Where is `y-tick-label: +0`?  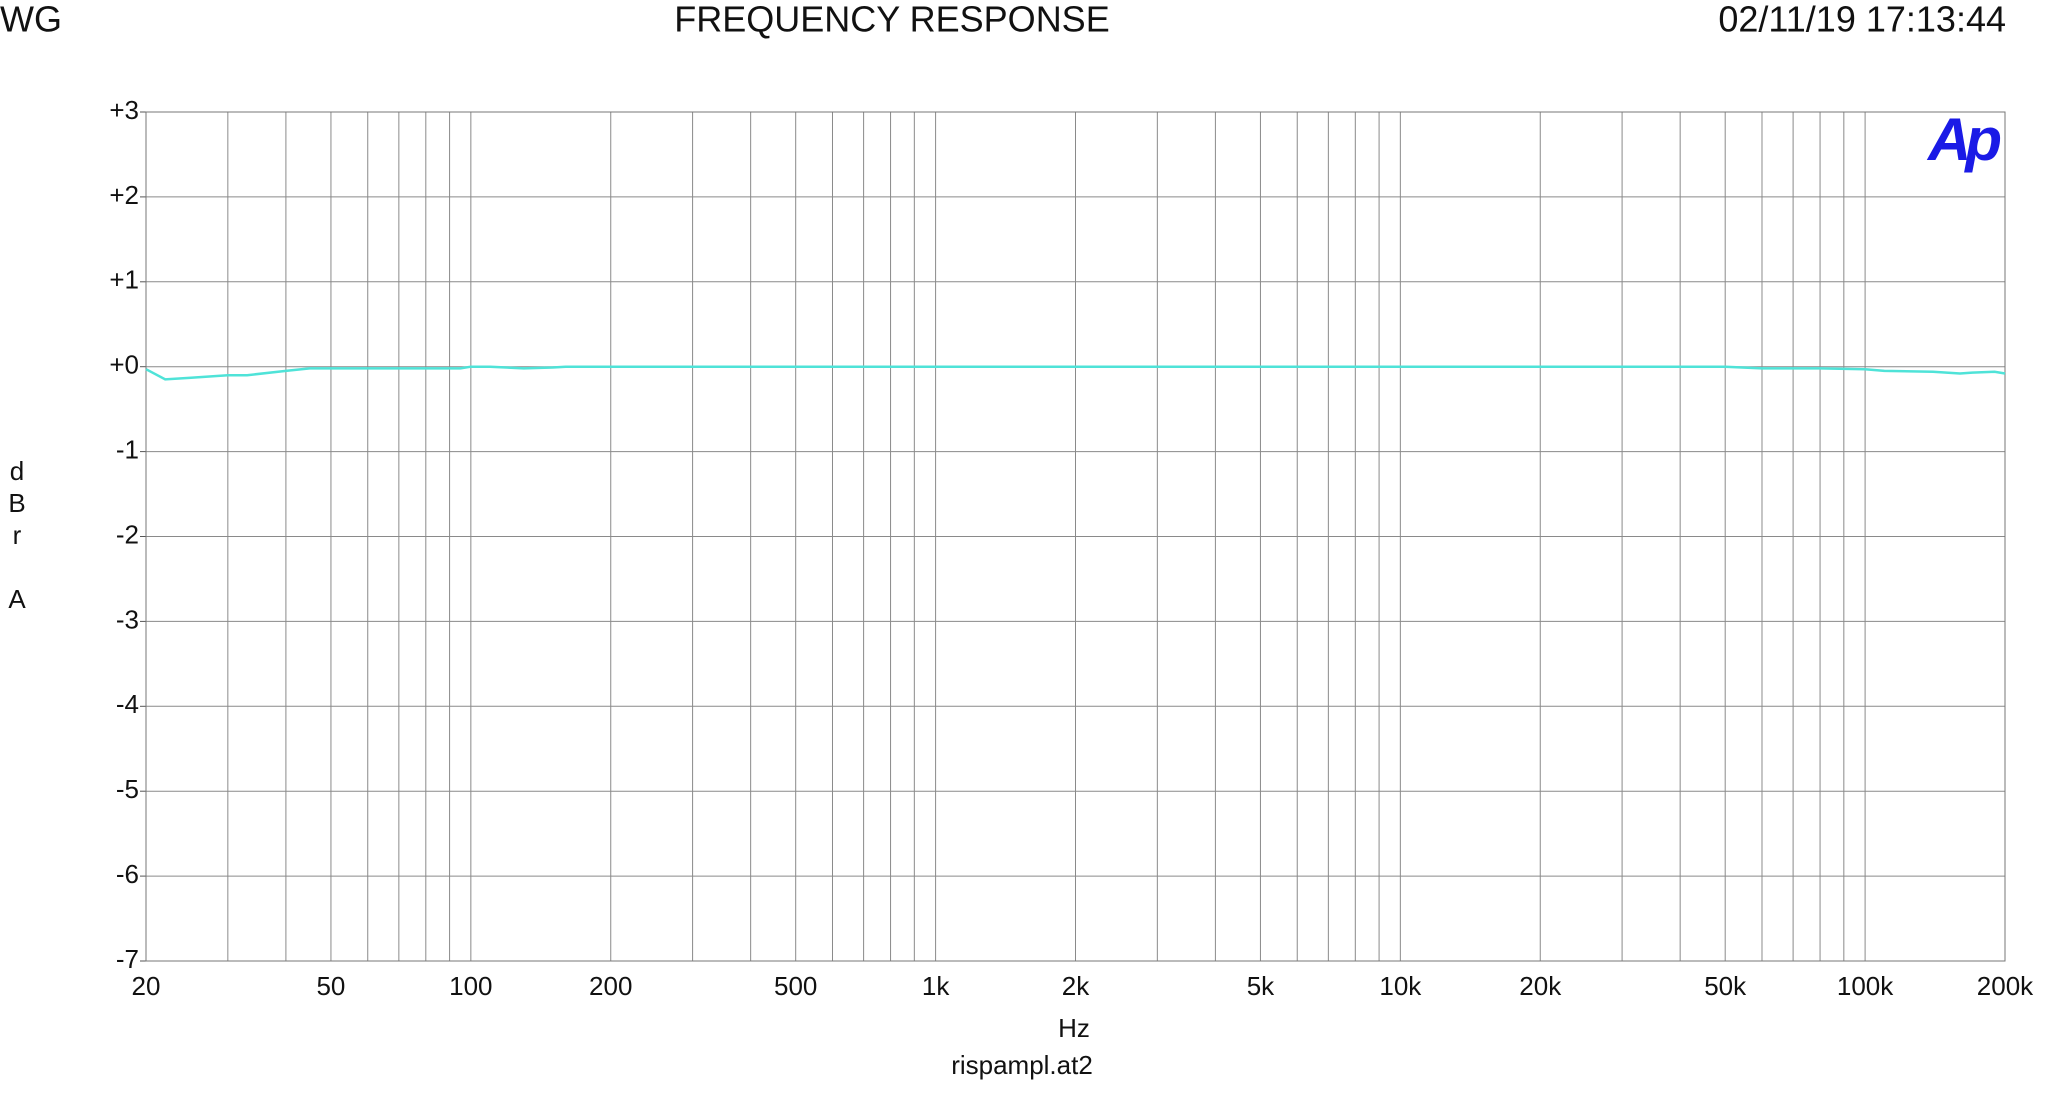 y-tick-label: +0 is located at coordinates (124, 365).